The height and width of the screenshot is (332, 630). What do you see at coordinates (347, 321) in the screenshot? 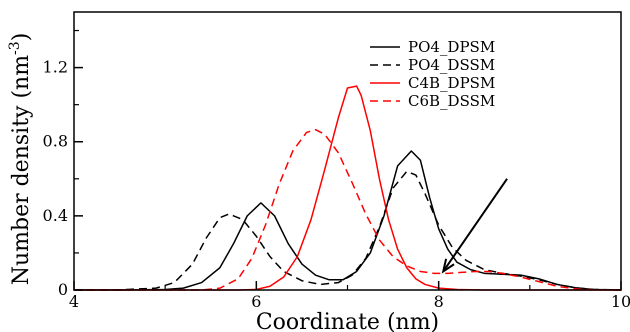
I see `x-axis-label: Coordinate (nm)` at bounding box center [347, 321].